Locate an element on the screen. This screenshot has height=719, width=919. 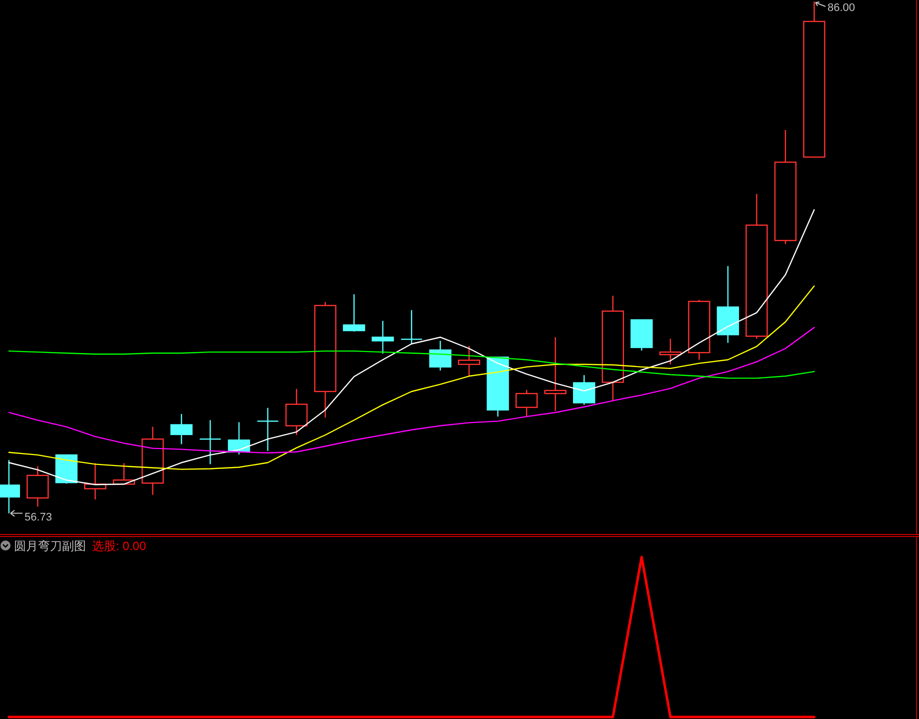
chart-title: 圆月弯刀副图 is located at coordinates (50, 546).